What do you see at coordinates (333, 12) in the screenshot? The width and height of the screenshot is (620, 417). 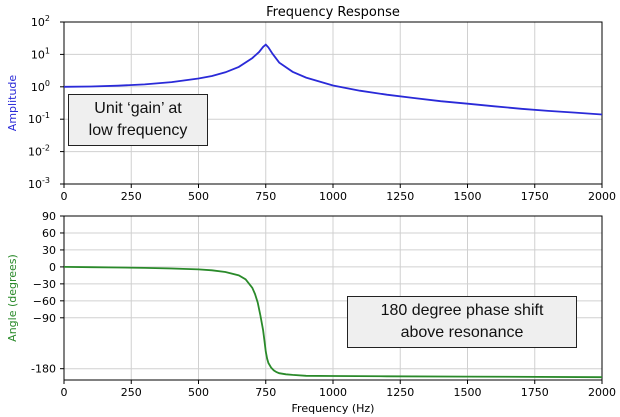 I see `chart-title: Frequency Response` at bounding box center [333, 12].